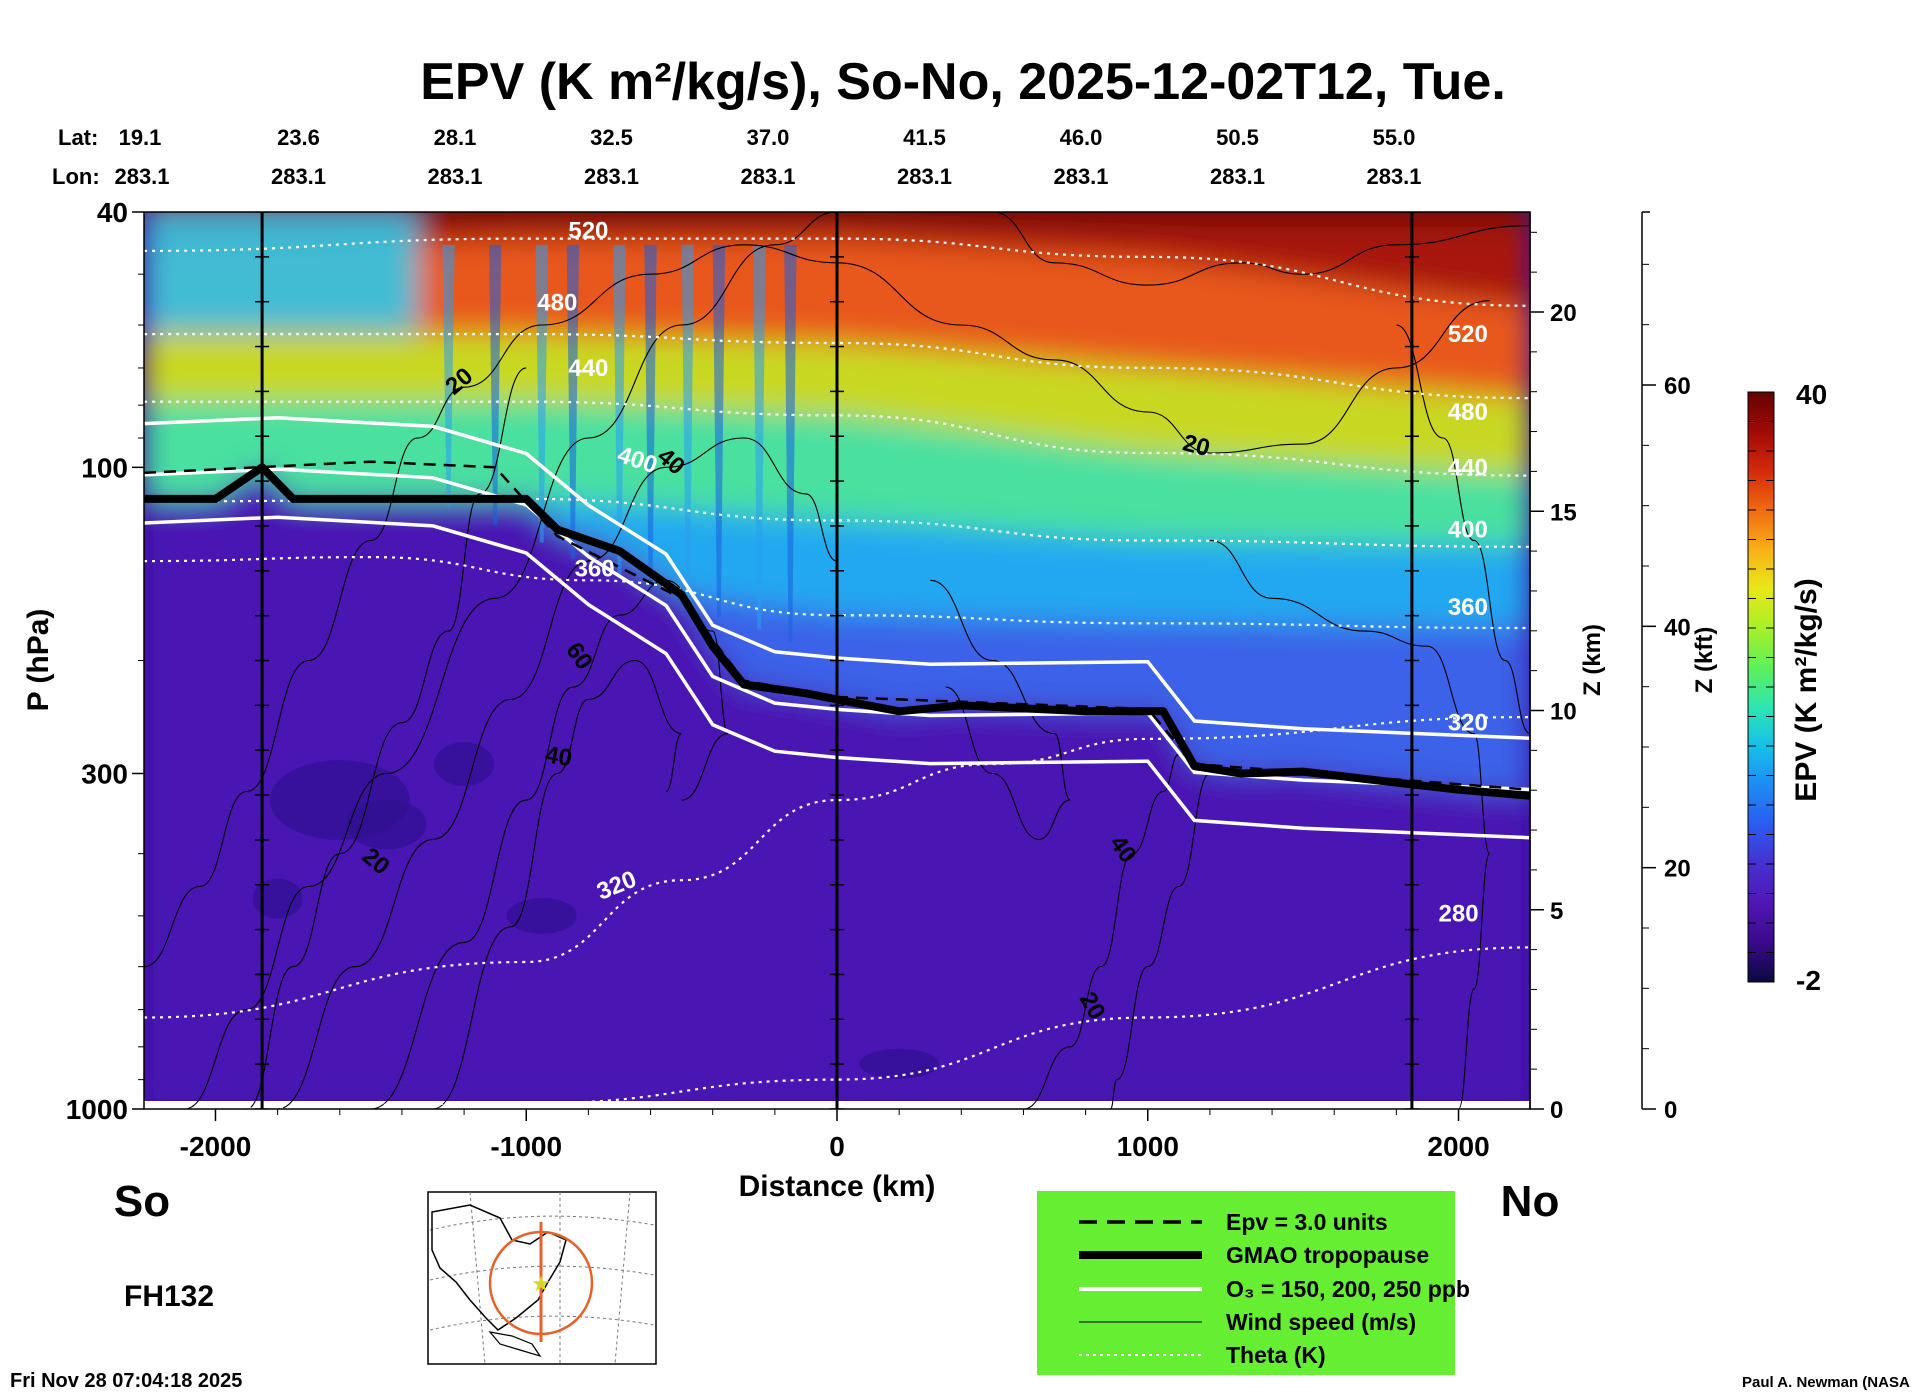 This screenshot has width=1926, height=1394. What do you see at coordinates (1276, 1355) in the screenshot?
I see `legend-item-theta: Theta (K)` at bounding box center [1276, 1355].